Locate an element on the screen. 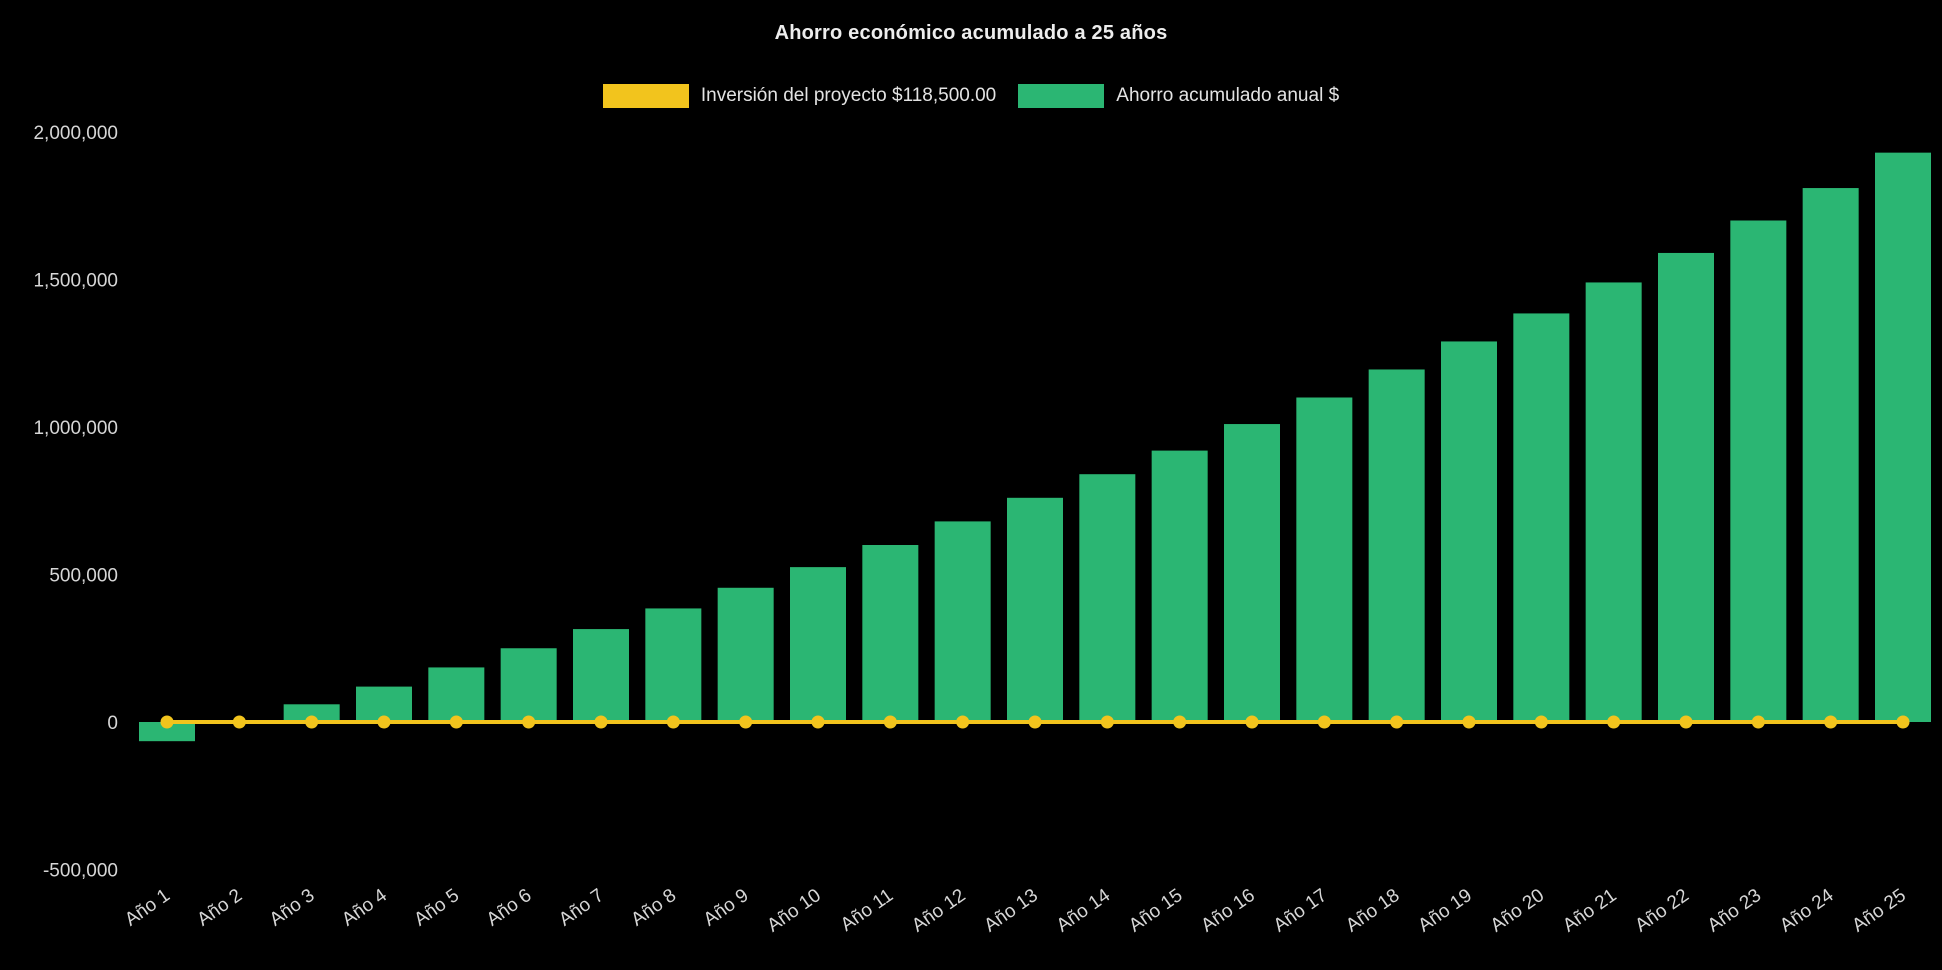 The width and height of the screenshot is (1942, 970). x-axis-tick-label: Año 18 is located at coordinates (1372, 911).